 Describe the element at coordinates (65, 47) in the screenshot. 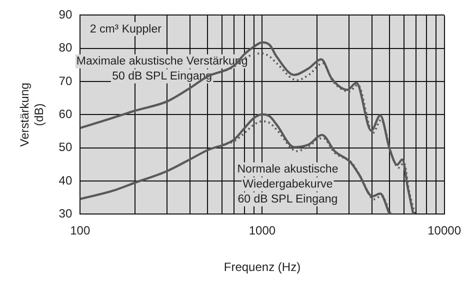

I see `y-tick-label: 80` at that location.